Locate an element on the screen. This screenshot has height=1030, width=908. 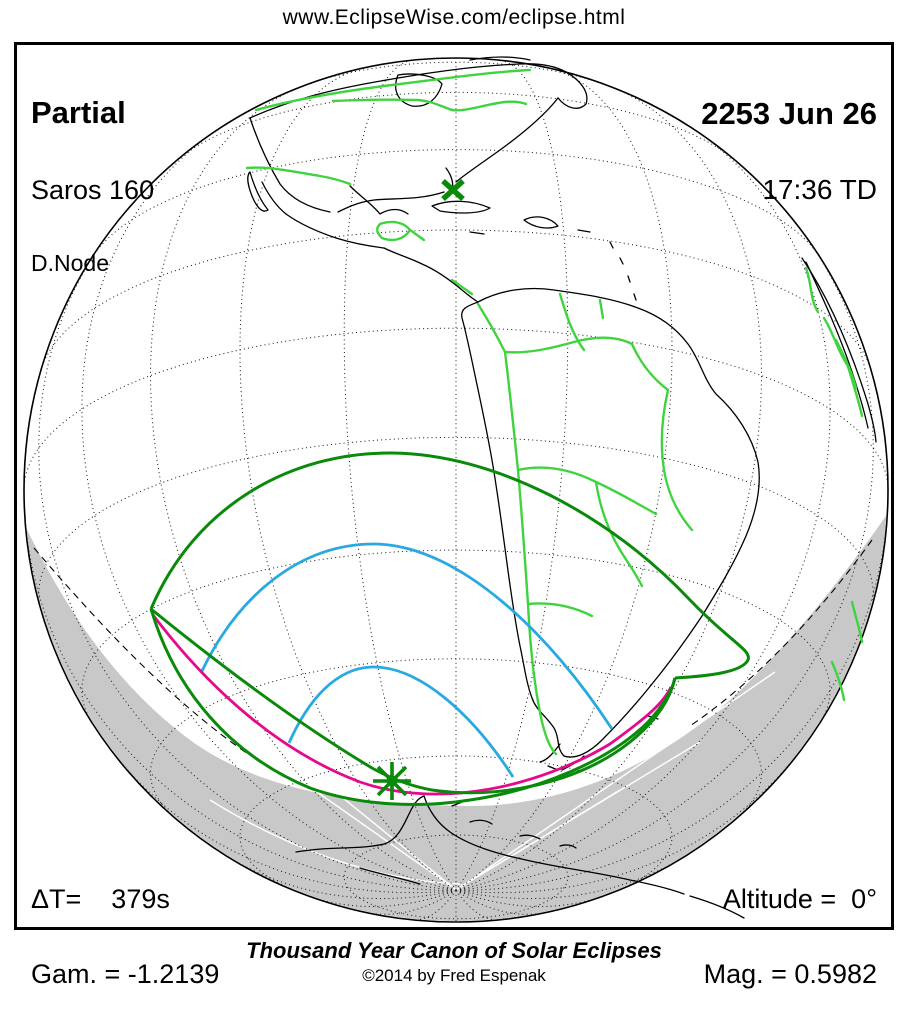
eclipse-info-bottom-right: Altitude = 0° Mag. = 0.5982 is located at coordinates (790, 937).